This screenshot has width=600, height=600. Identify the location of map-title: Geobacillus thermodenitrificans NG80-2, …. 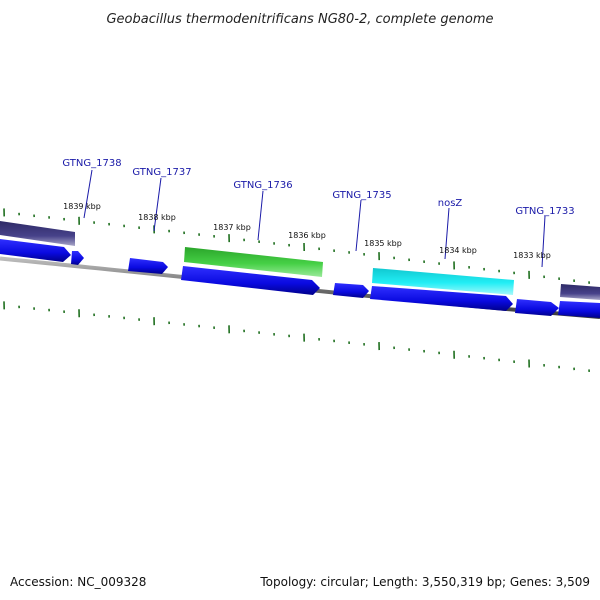
(299, 19).